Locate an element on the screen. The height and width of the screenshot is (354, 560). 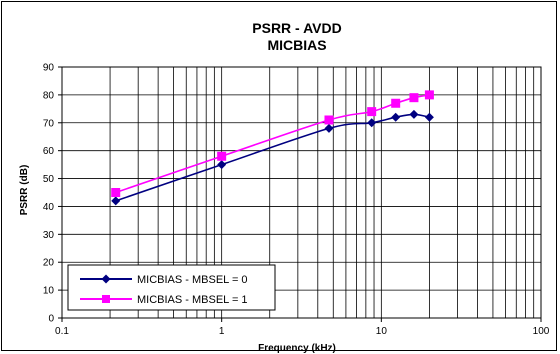
x-tick-label: 100 is located at coordinates (541, 331).